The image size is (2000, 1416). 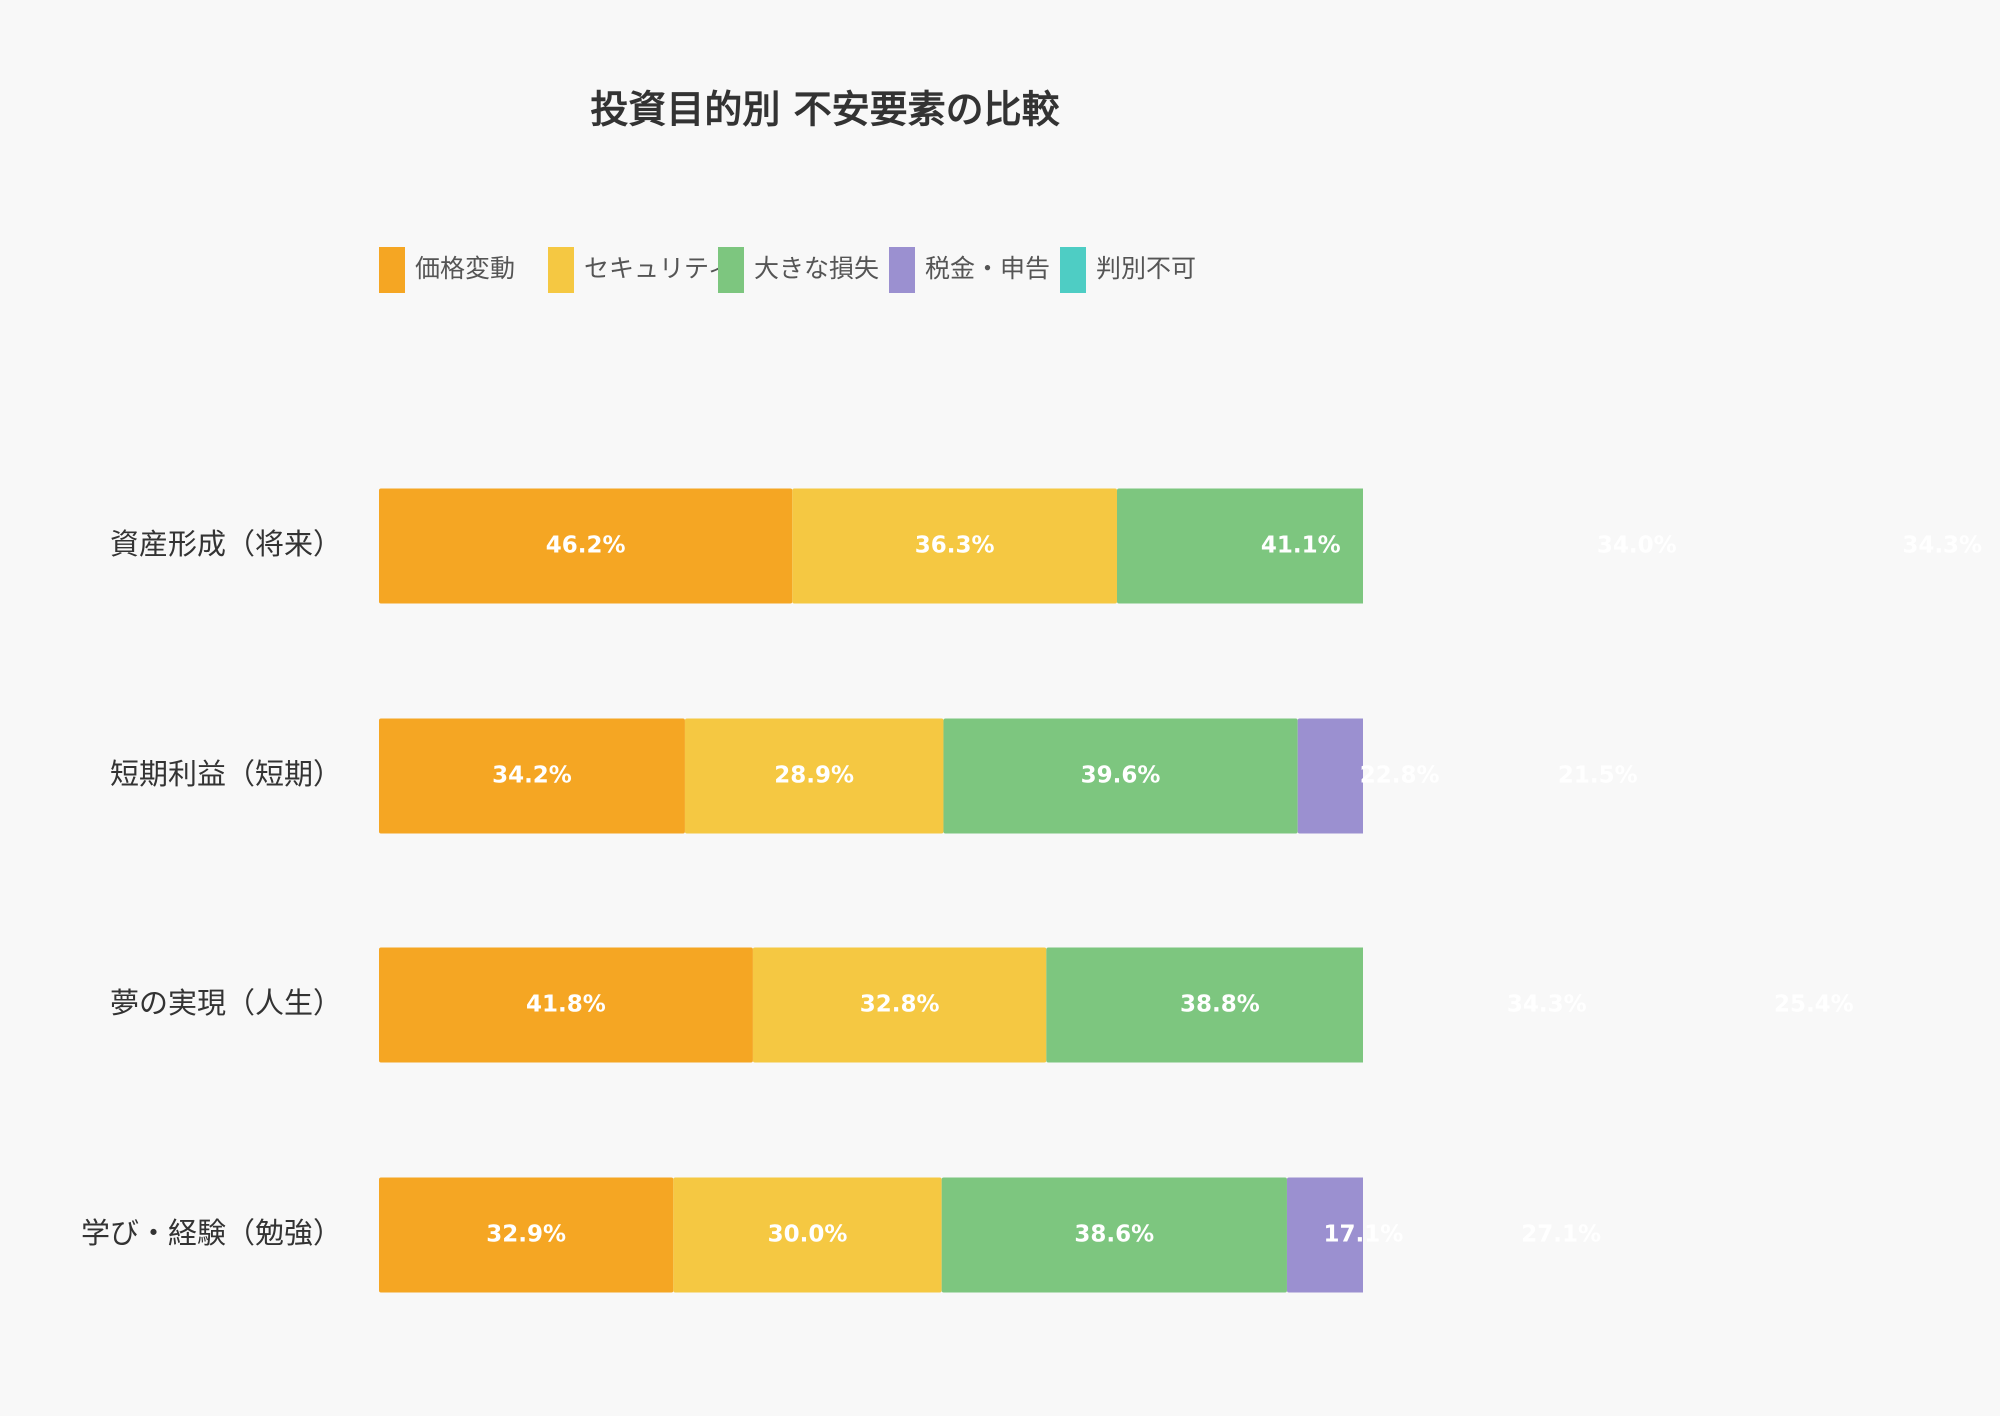 I want to click on data-label: 32.9%, so click(x=526, y=1235).